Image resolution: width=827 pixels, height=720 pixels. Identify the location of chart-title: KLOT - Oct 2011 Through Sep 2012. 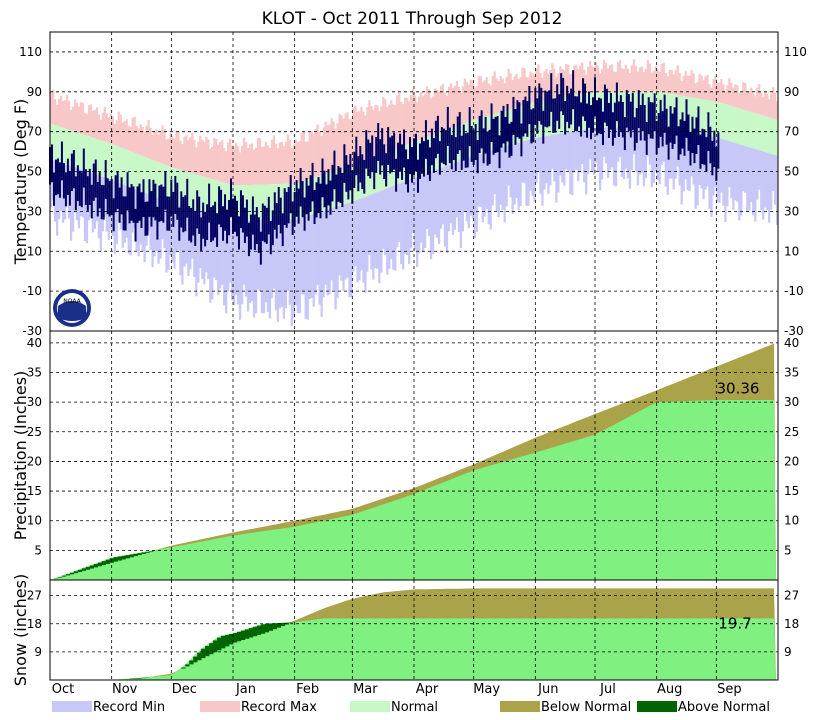
(412, 19).